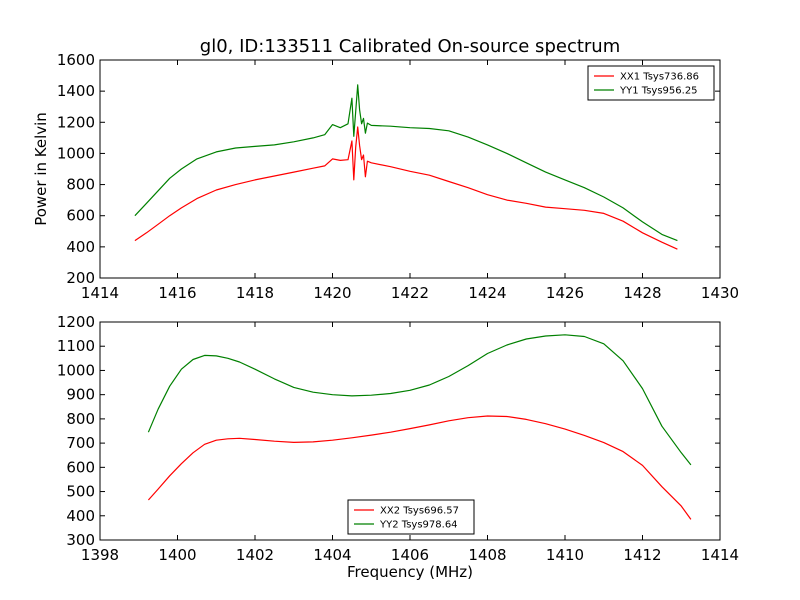 Image resolution: width=800 pixels, height=600 pixels. What do you see at coordinates (80, 278) in the screenshot?
I see `y-tick-label: 200` at bounding box center [80, 278].